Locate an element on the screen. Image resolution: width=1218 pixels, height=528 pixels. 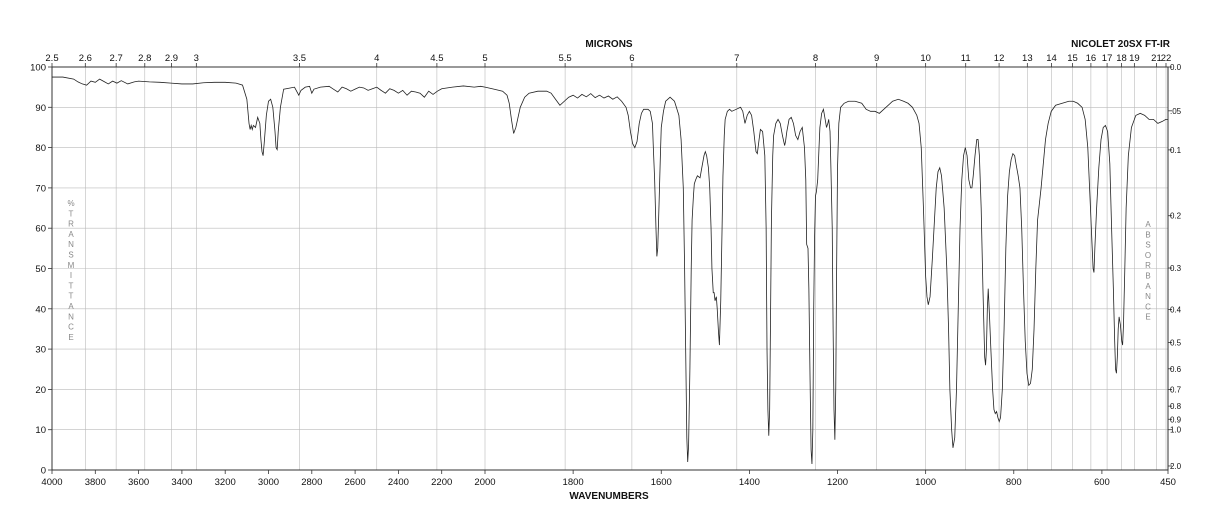
micron-tick-label: 17 is located at coordinates (1107, 58).